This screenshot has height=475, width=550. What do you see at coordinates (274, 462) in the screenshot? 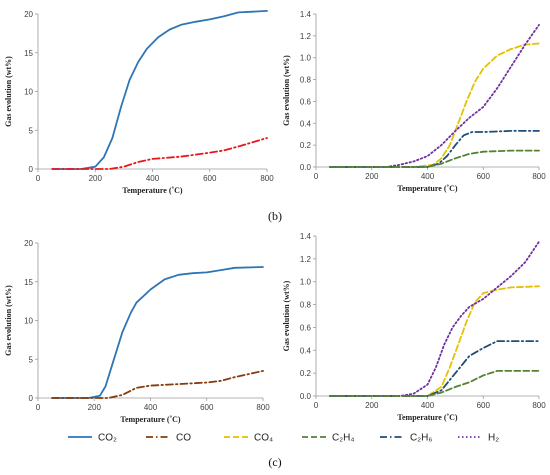
I see `panel-label-c: (c)` at bounding box center [274, 462].